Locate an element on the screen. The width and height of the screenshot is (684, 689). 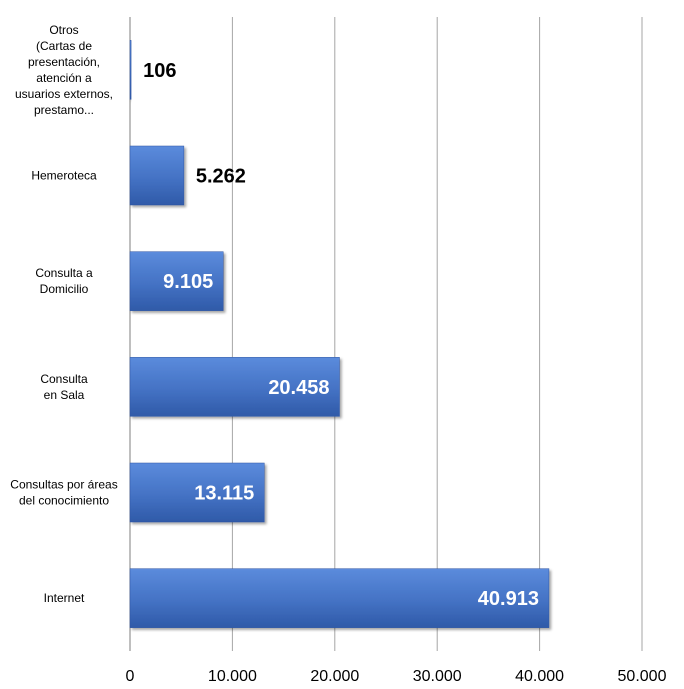
category-label-line: Consulta a is located at coordinates (64, 273).